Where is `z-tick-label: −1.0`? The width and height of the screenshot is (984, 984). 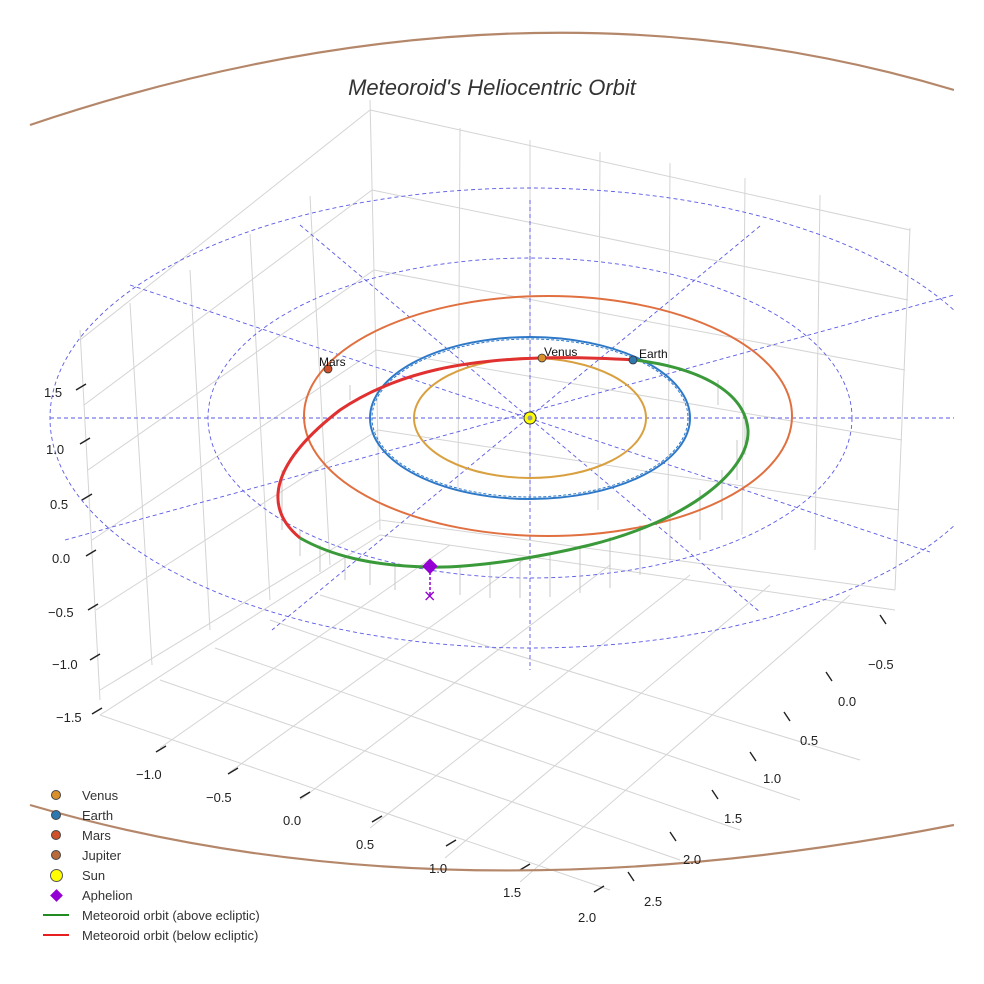 z-tick-label: −1.0 is located at coordinates (65, 664).